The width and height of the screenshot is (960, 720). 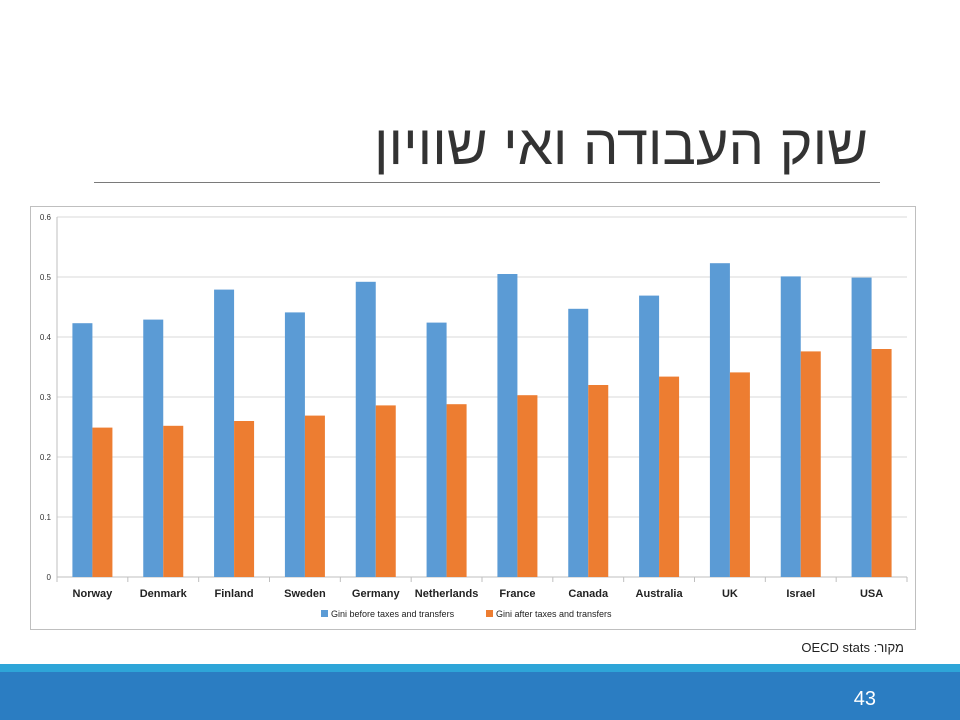 What do you see at coordinates (588, 594) in the screenshot?
I see `x-tick-label: Canada` at bounding box center [588, 594].